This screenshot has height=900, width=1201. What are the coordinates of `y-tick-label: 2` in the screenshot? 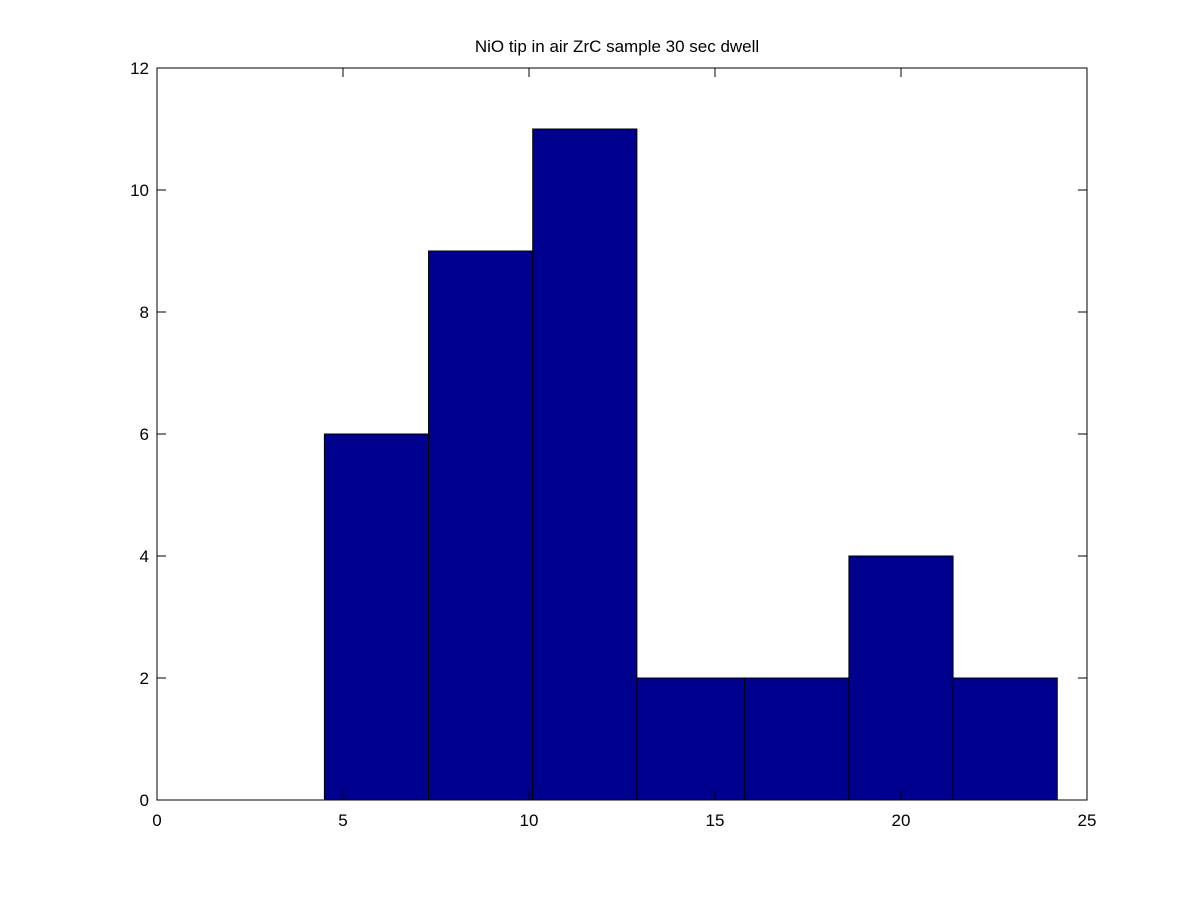 It's located at (144, 678).